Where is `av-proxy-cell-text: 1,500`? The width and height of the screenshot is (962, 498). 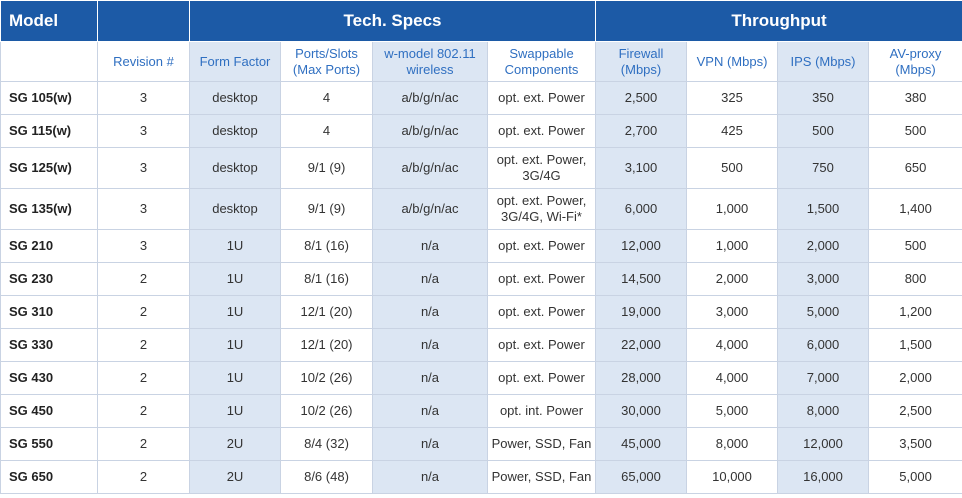 av-proxy-cell-text: 1,500 is located at coordinates (915, 344).